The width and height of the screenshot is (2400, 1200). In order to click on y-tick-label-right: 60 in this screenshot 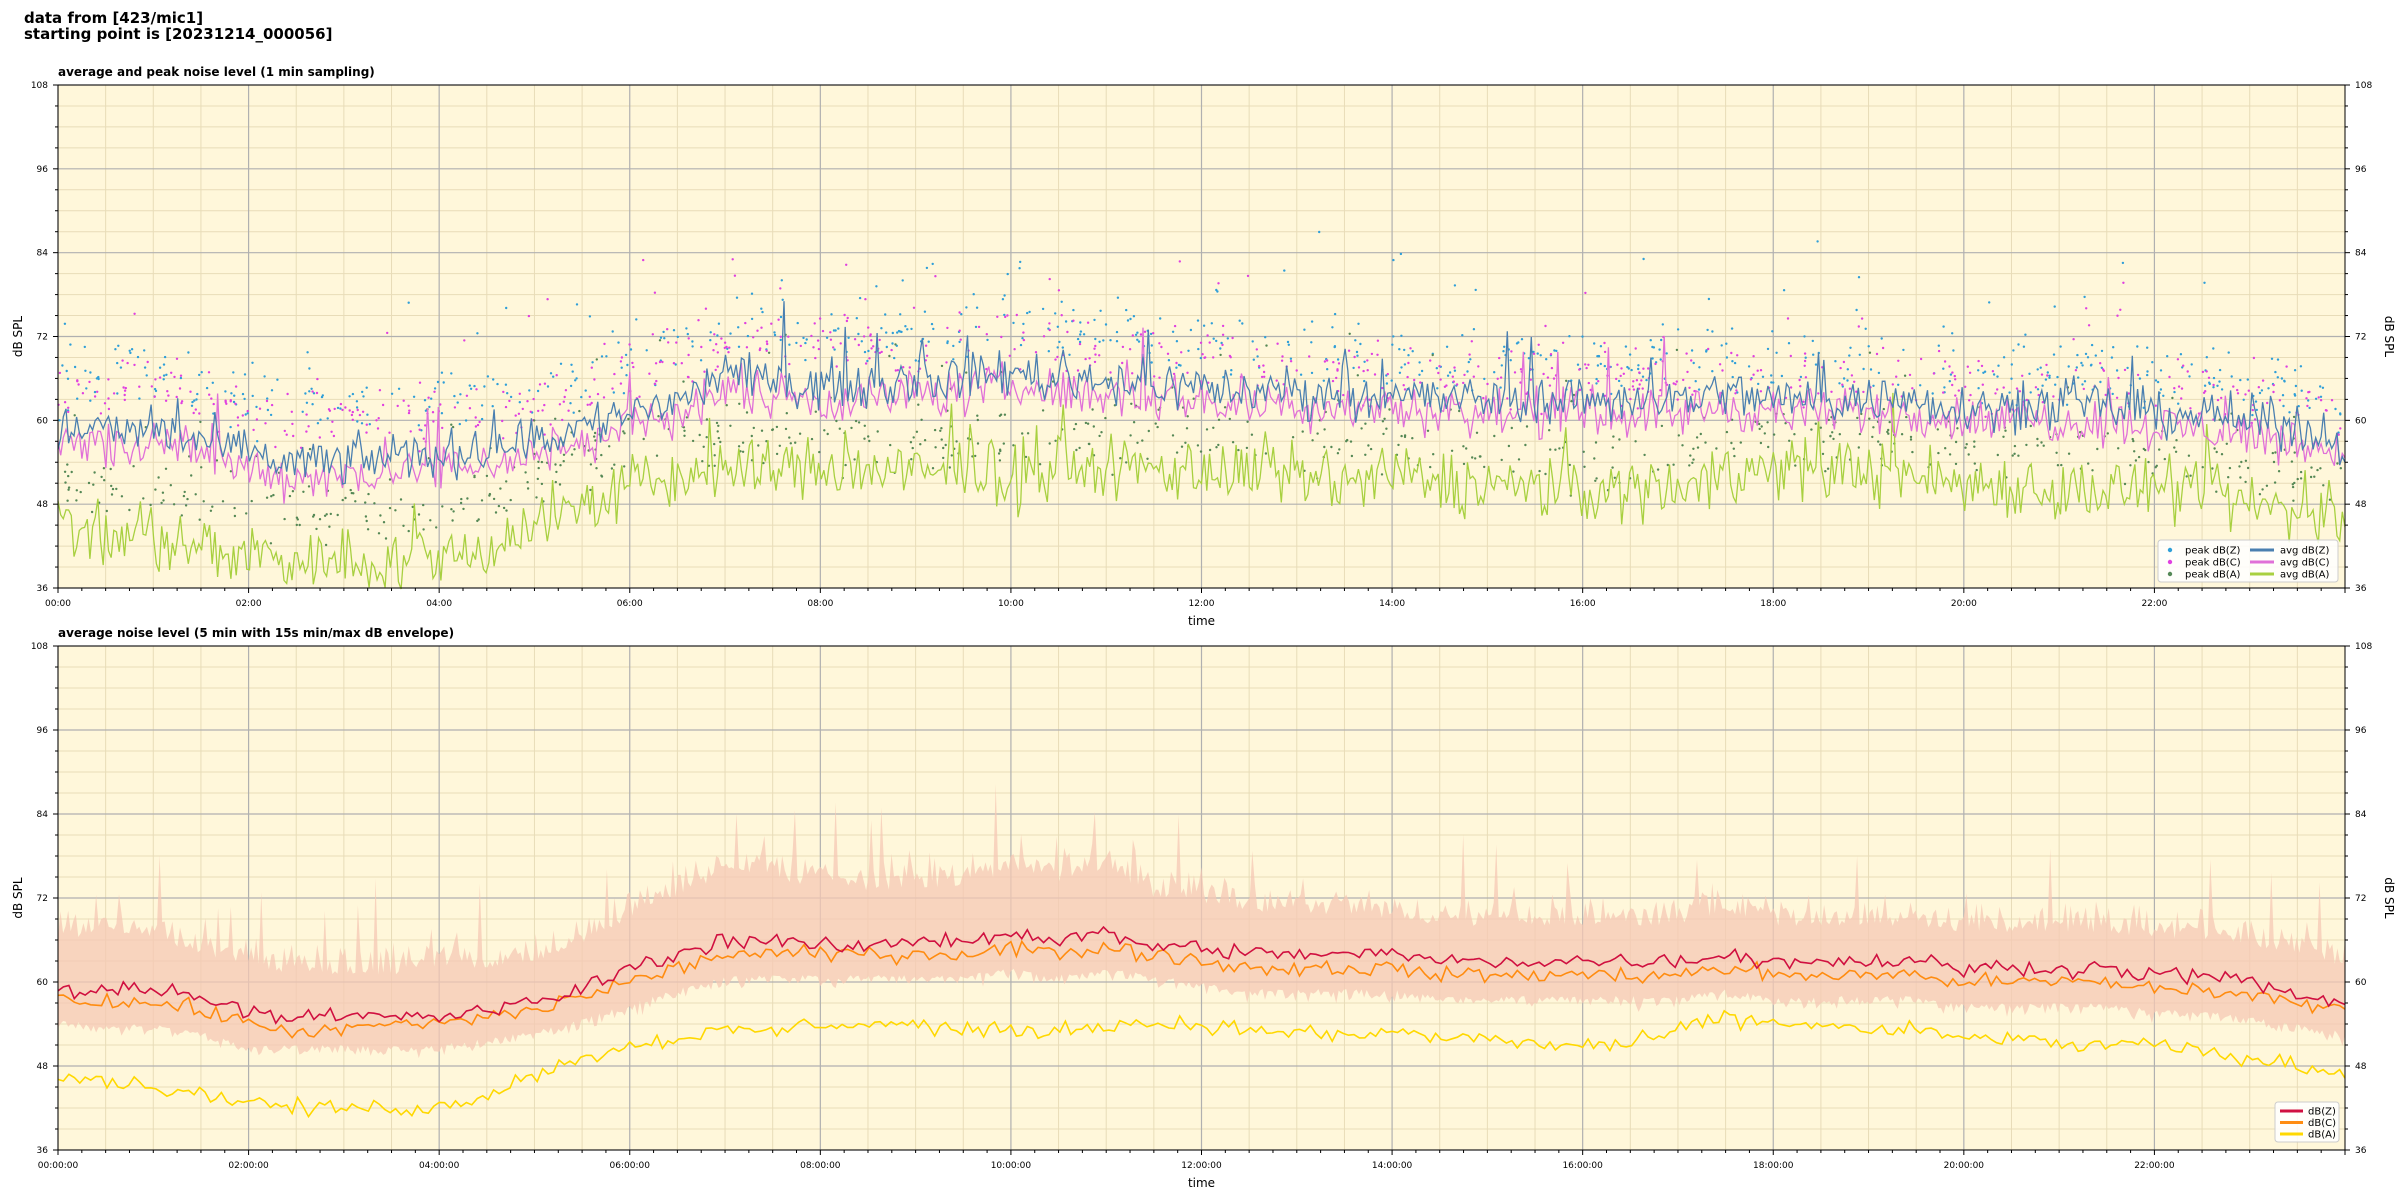, I will do `click(2361, 983)`.